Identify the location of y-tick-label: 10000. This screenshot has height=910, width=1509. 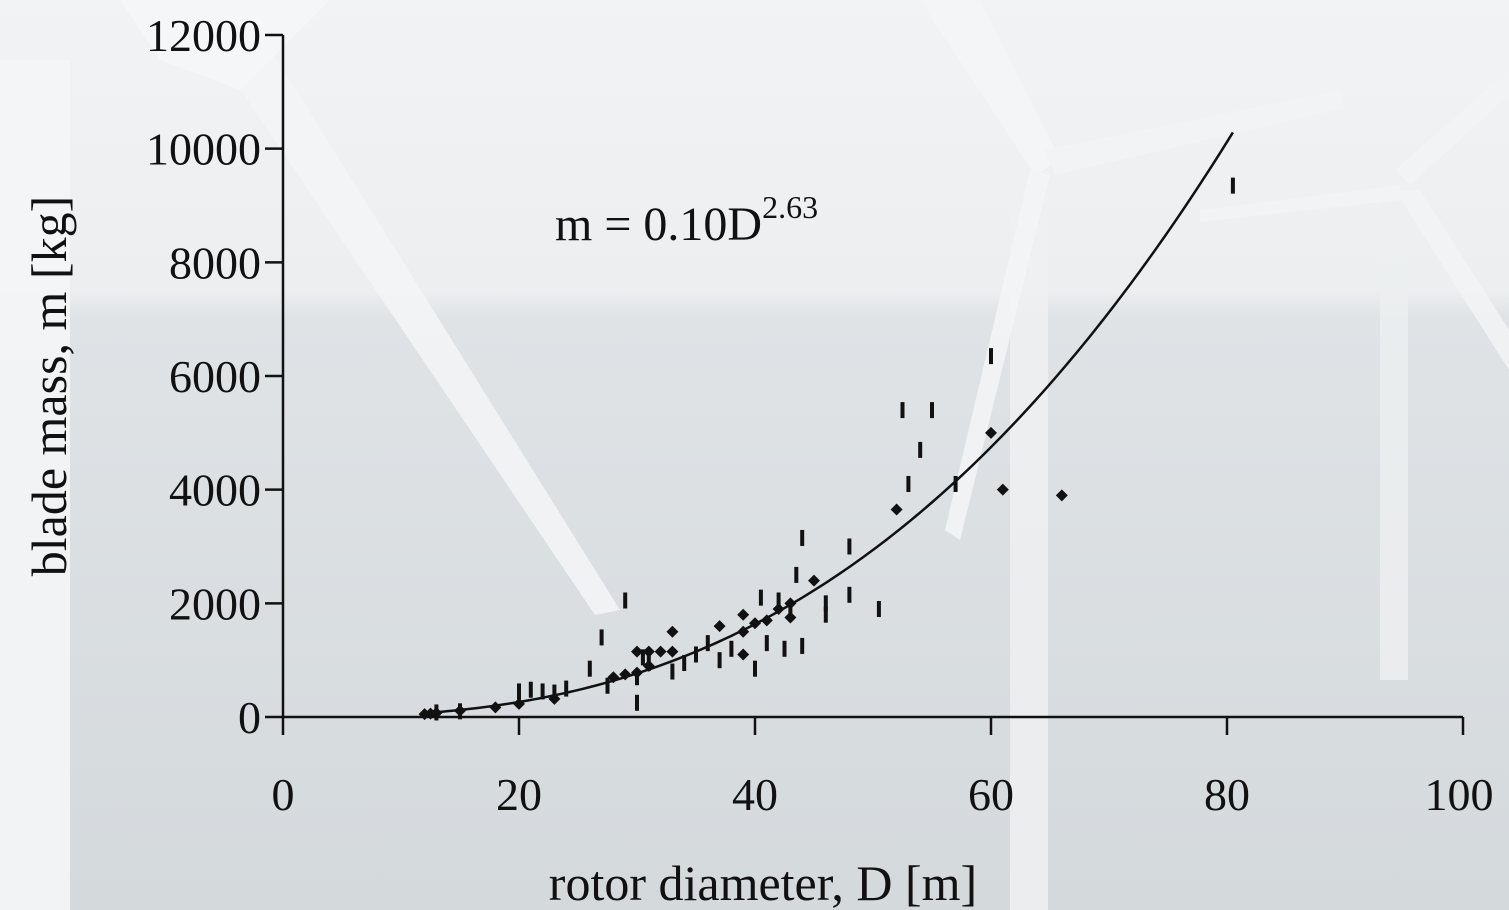
(203, 149).